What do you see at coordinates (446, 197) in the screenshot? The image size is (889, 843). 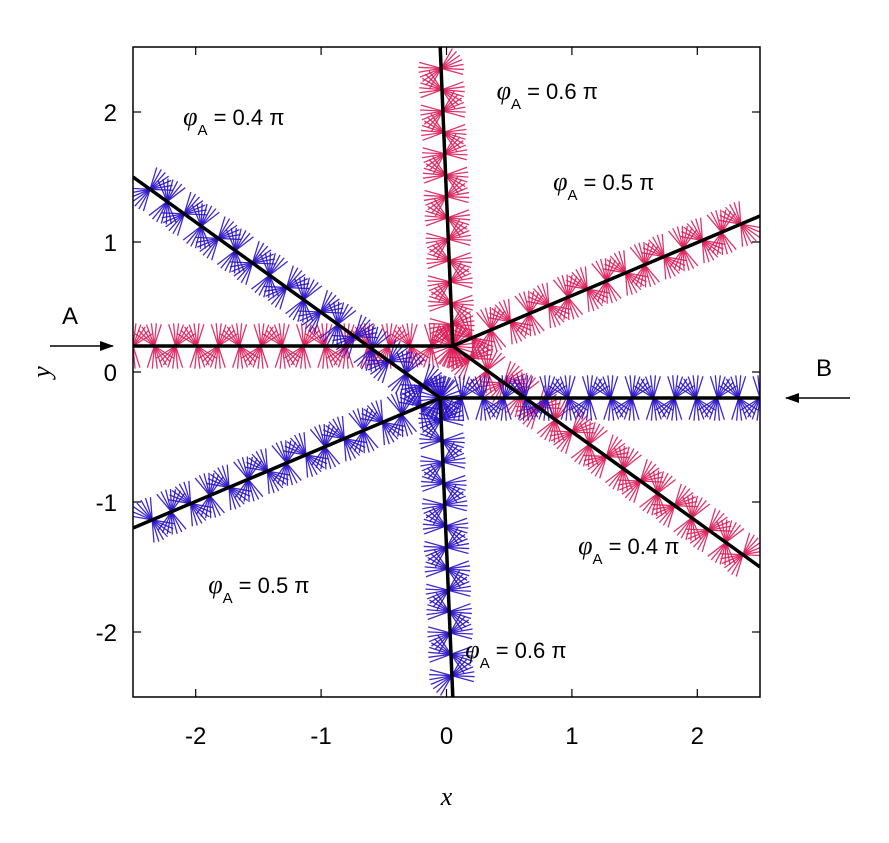 I see `series-line-A-0.6` at bounding box center [446, 197].